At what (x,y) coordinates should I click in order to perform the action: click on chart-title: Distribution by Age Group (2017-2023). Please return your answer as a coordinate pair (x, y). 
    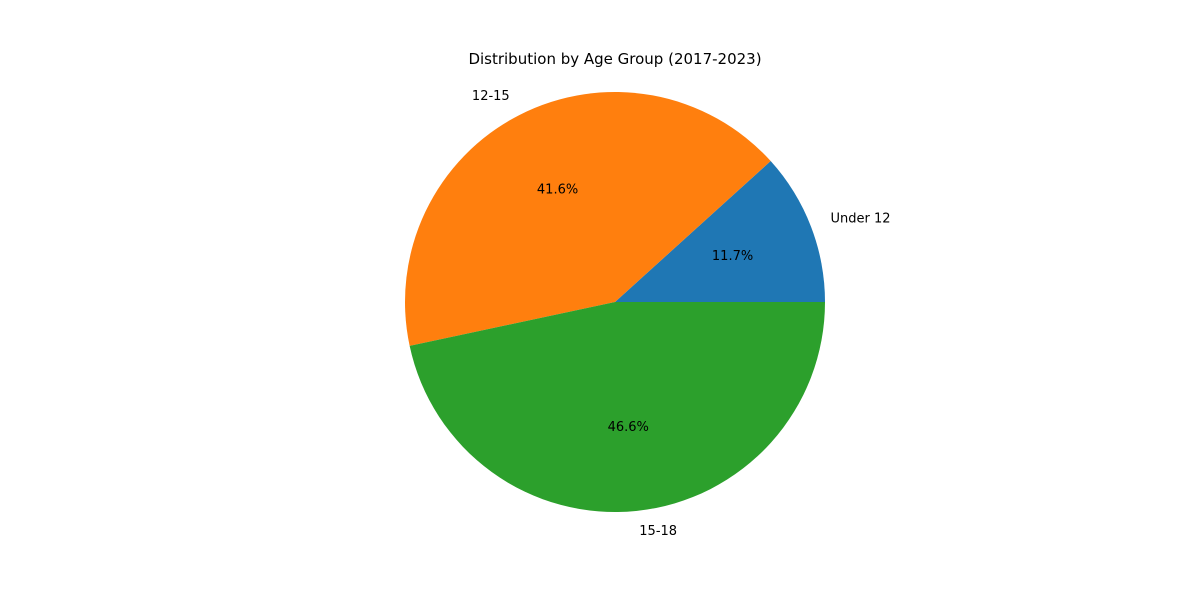
    Looking at the image, I should click on (614, 59).